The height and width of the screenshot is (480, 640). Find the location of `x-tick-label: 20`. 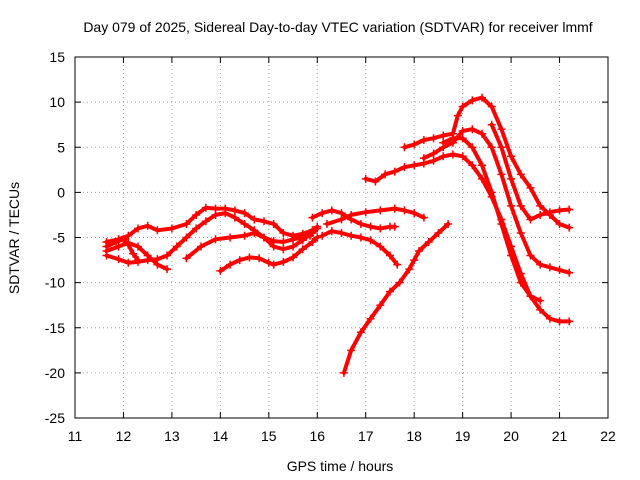

x-tick-label: 20 is located at coordinates (511, 436).